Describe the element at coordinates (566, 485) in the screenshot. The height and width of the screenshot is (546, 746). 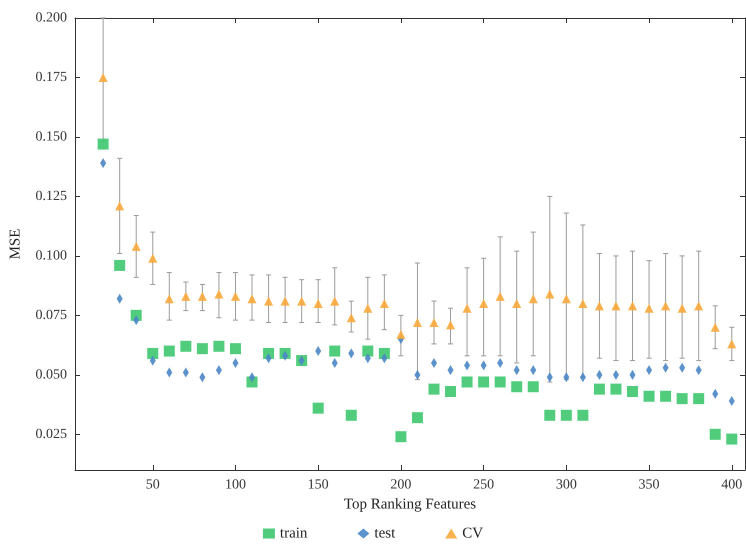
I see `x-tick-label: 300` at that location.